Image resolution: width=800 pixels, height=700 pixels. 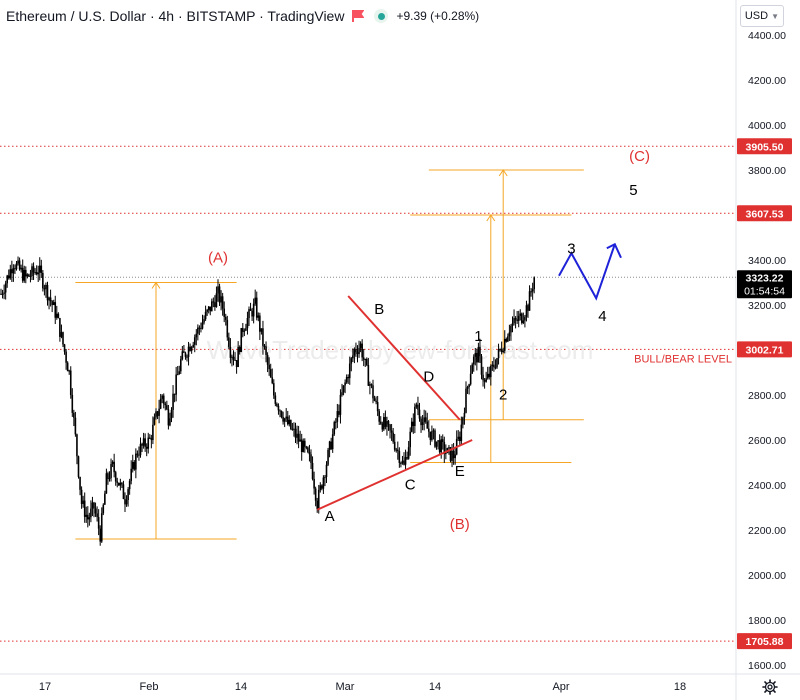 What do you see at coordinates (767, 531) in the screenshot?
I see `price-tick-label: 2200.00` at bounding box center [767, 531].